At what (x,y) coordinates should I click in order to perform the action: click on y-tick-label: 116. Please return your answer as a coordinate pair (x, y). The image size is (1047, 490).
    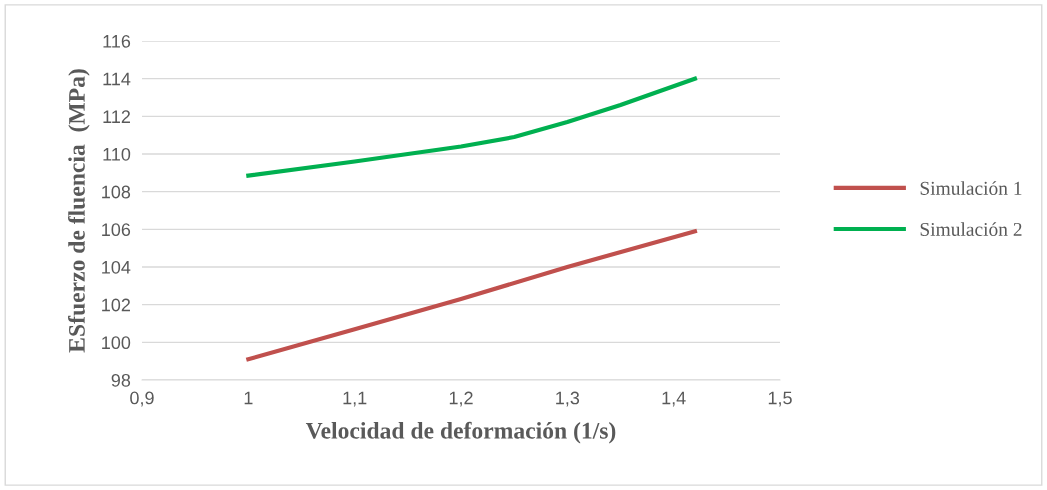
    Looking at the image, I should click on (117, 41).